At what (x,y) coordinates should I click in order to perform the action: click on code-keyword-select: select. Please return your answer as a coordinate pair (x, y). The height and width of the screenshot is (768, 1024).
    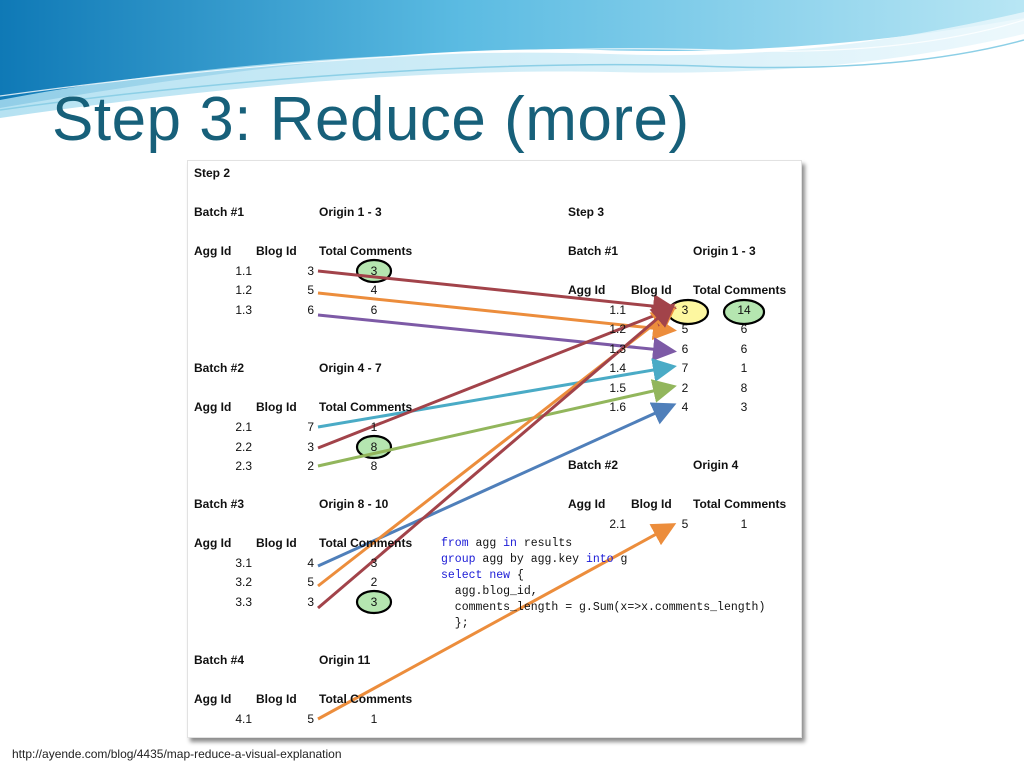
    Looking at the image, I should click on (462, 575).